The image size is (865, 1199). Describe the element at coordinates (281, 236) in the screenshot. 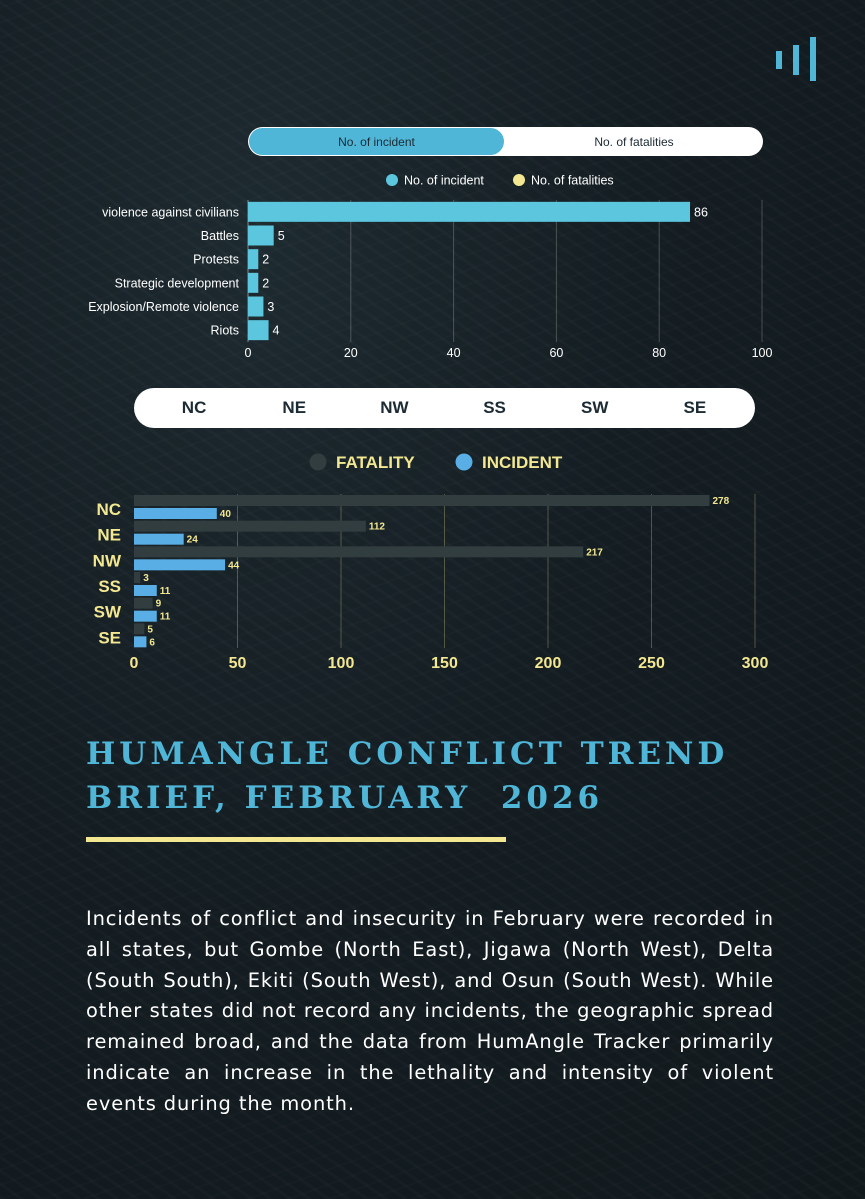

I see `bar-value-1: 5` at that location.